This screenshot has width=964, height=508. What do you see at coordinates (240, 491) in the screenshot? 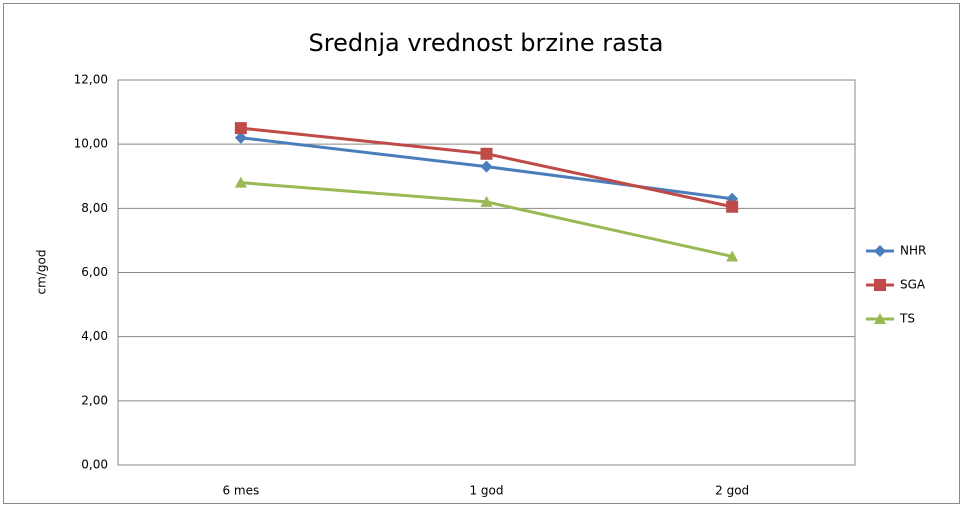
I see `x-tick-label: 6 mes` at bounding box center [240, 491].